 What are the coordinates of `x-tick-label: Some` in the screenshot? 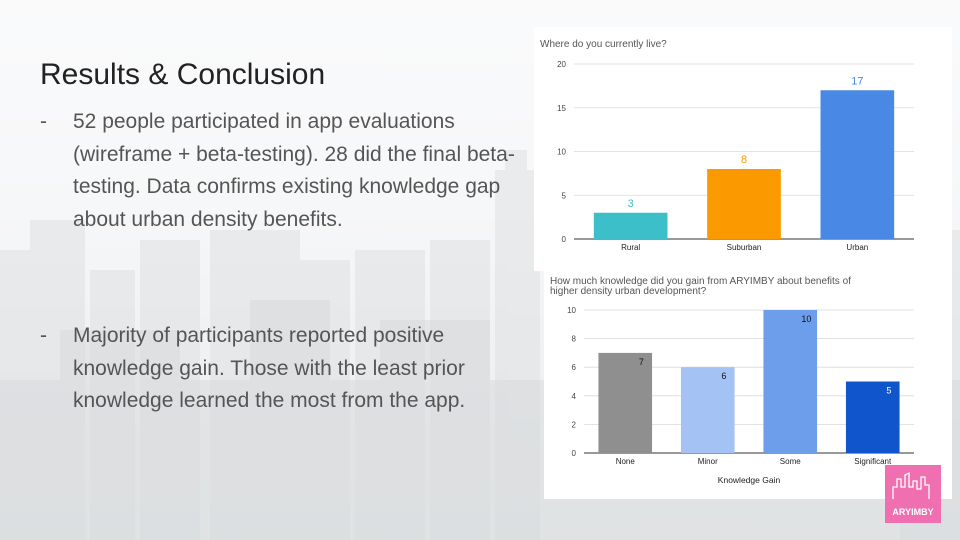 It's located at (790, 461).